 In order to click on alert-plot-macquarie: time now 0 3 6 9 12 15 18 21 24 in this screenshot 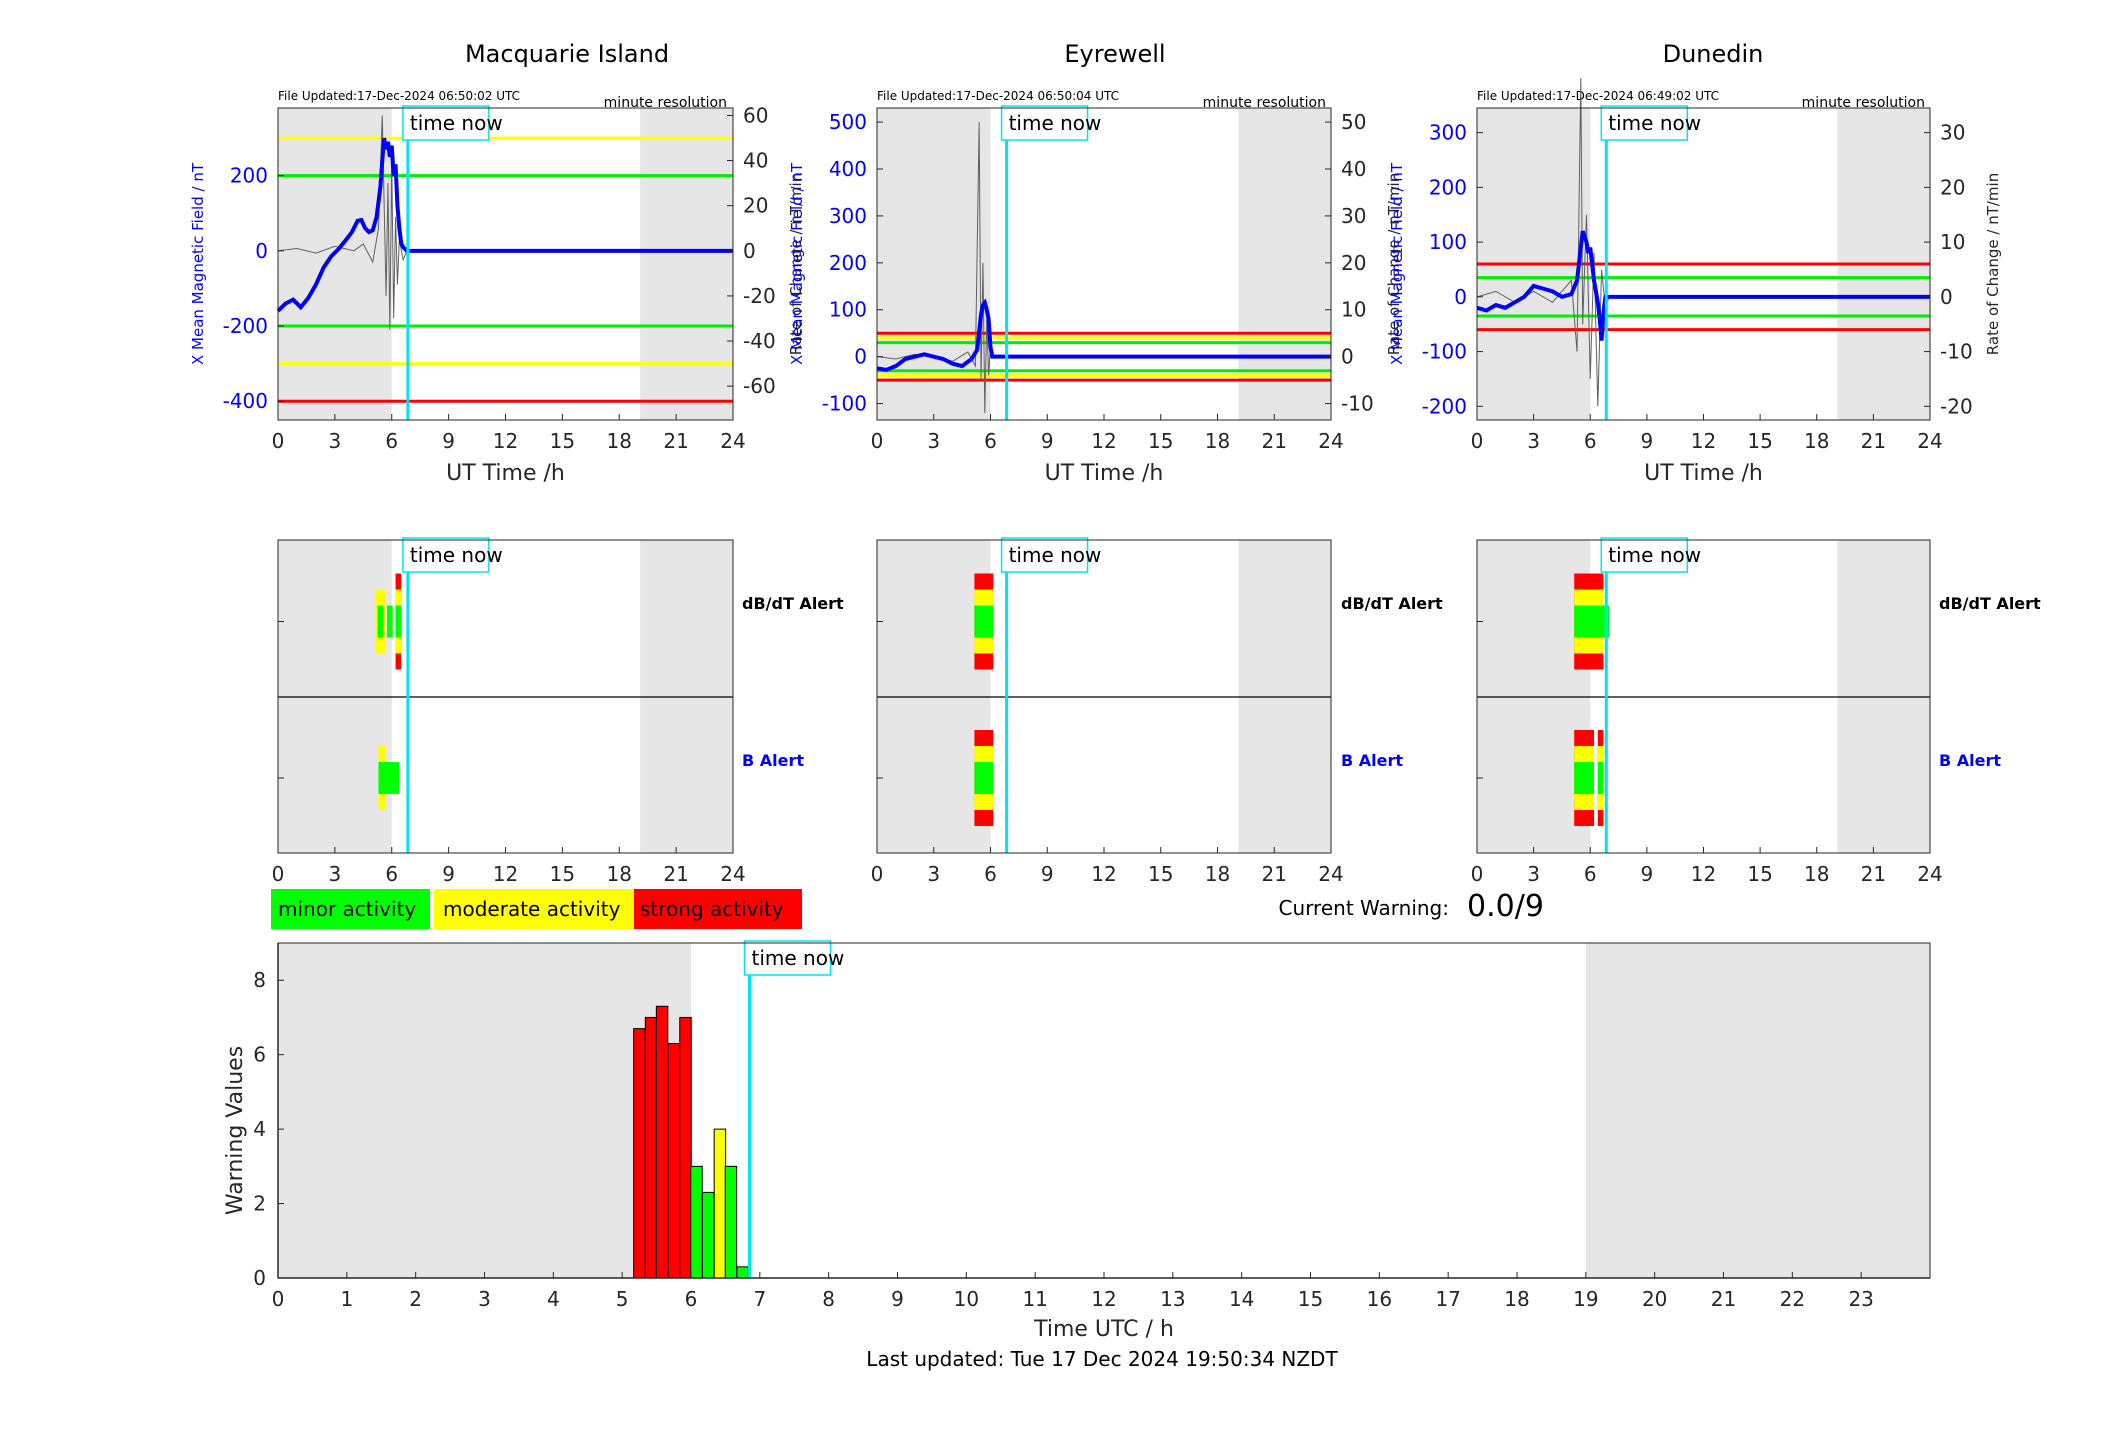, I will do `click(509, 711)`.